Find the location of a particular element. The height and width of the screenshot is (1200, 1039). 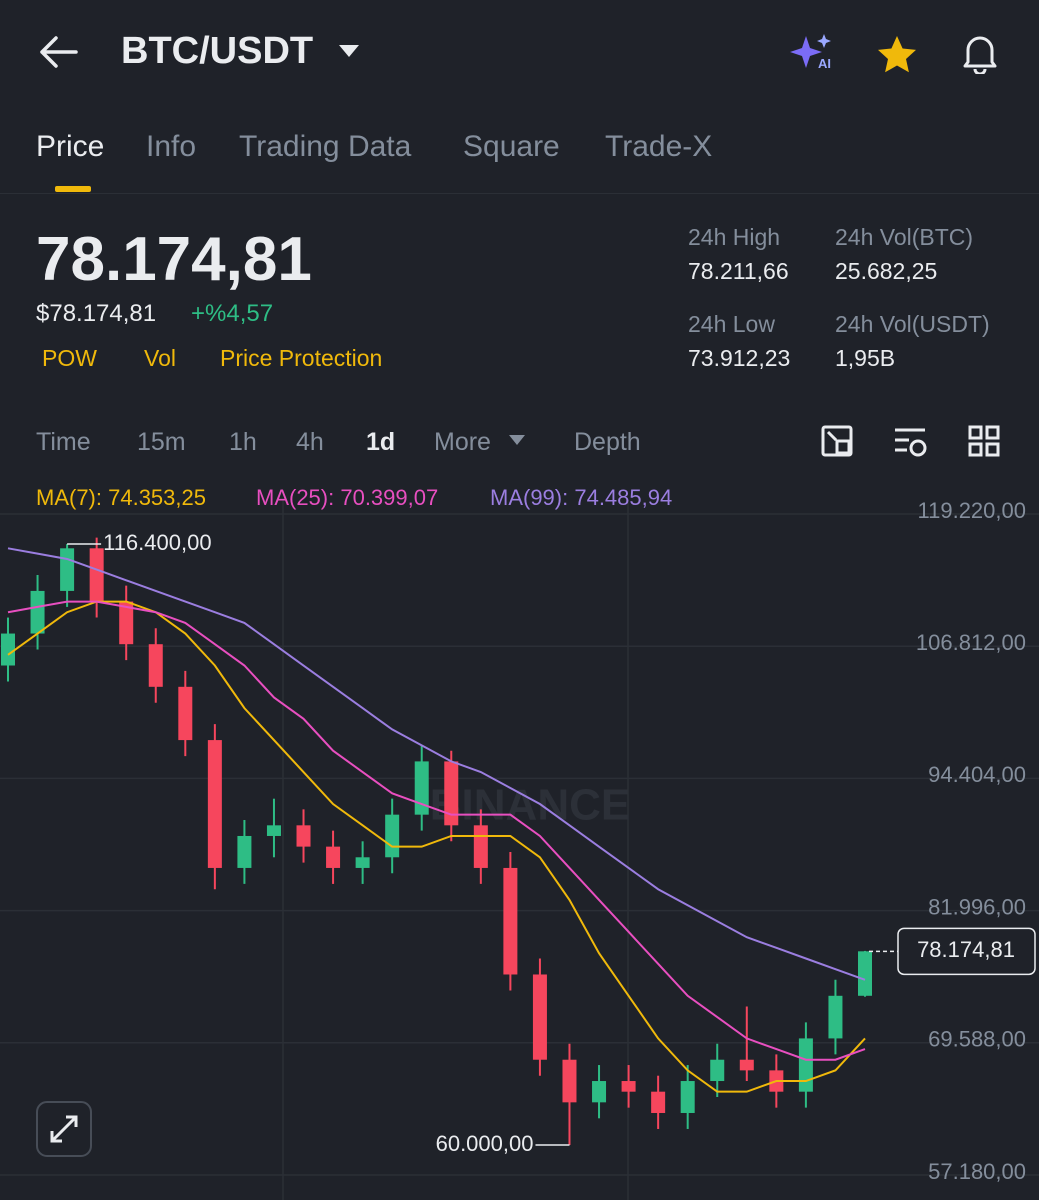

interval: More is located at coordinates (462, 442).